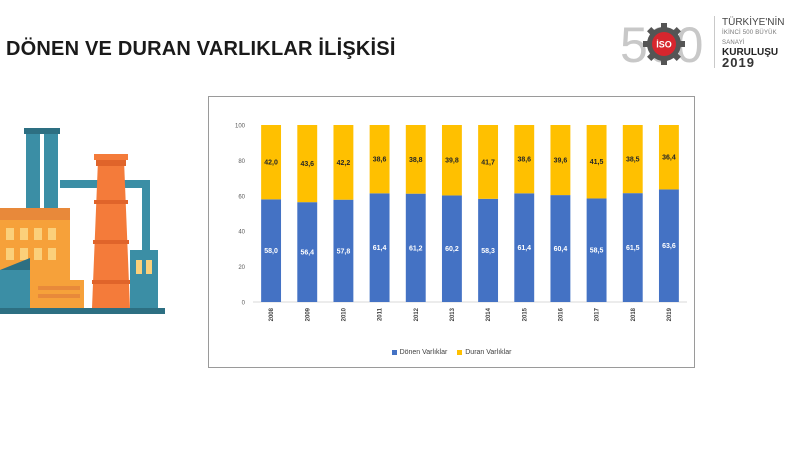  What do you see at coordinates (241, 162) in the screenshot?
I see `y-tick-label: 80` at bounding box center [241, 162].